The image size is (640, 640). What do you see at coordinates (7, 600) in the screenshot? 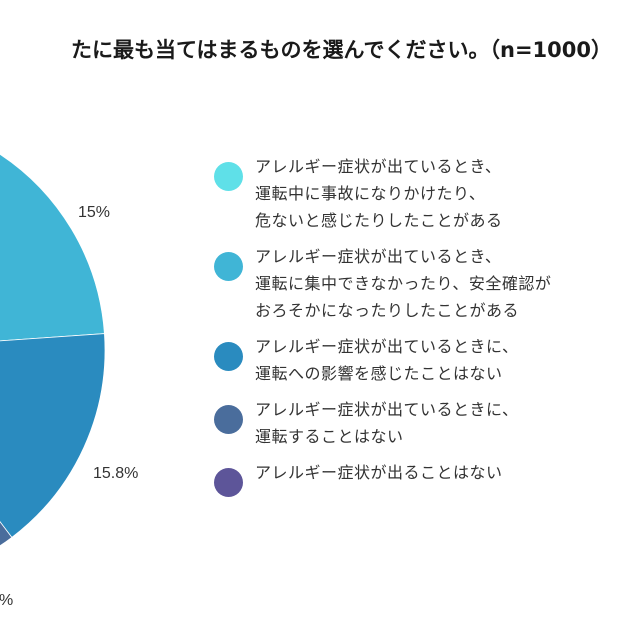
I see `data-label-slice-4: %` at bounding box center [7, 600].